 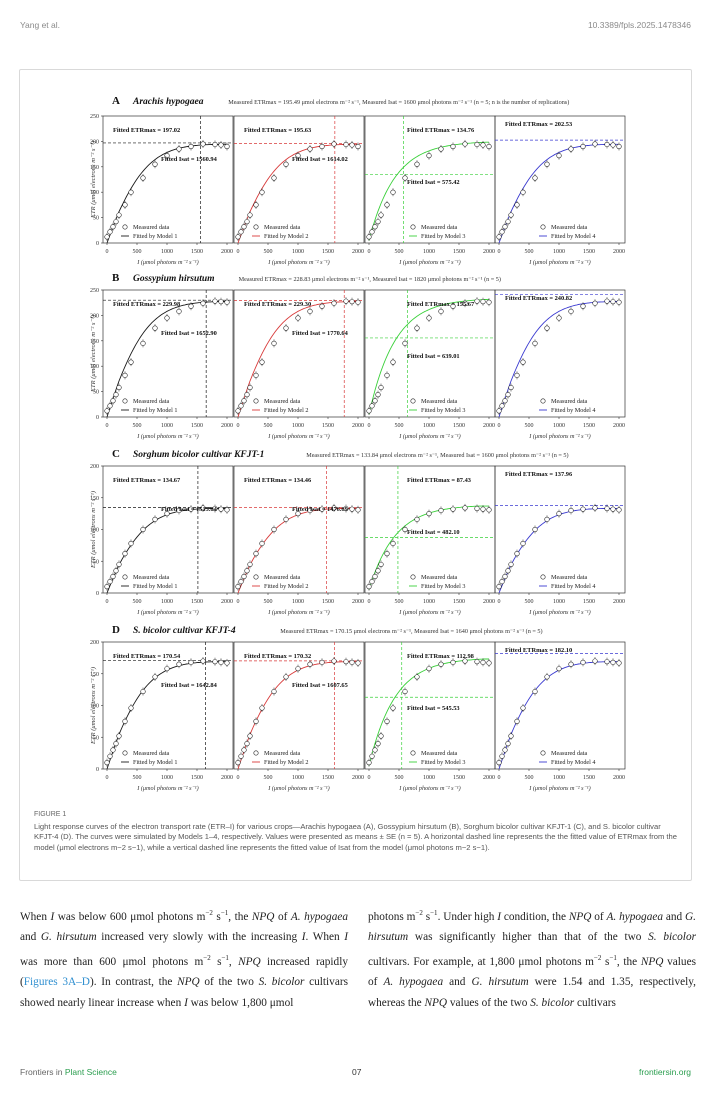 I want to click on y-tick-A-2: 100, so click(x=94, y=193).